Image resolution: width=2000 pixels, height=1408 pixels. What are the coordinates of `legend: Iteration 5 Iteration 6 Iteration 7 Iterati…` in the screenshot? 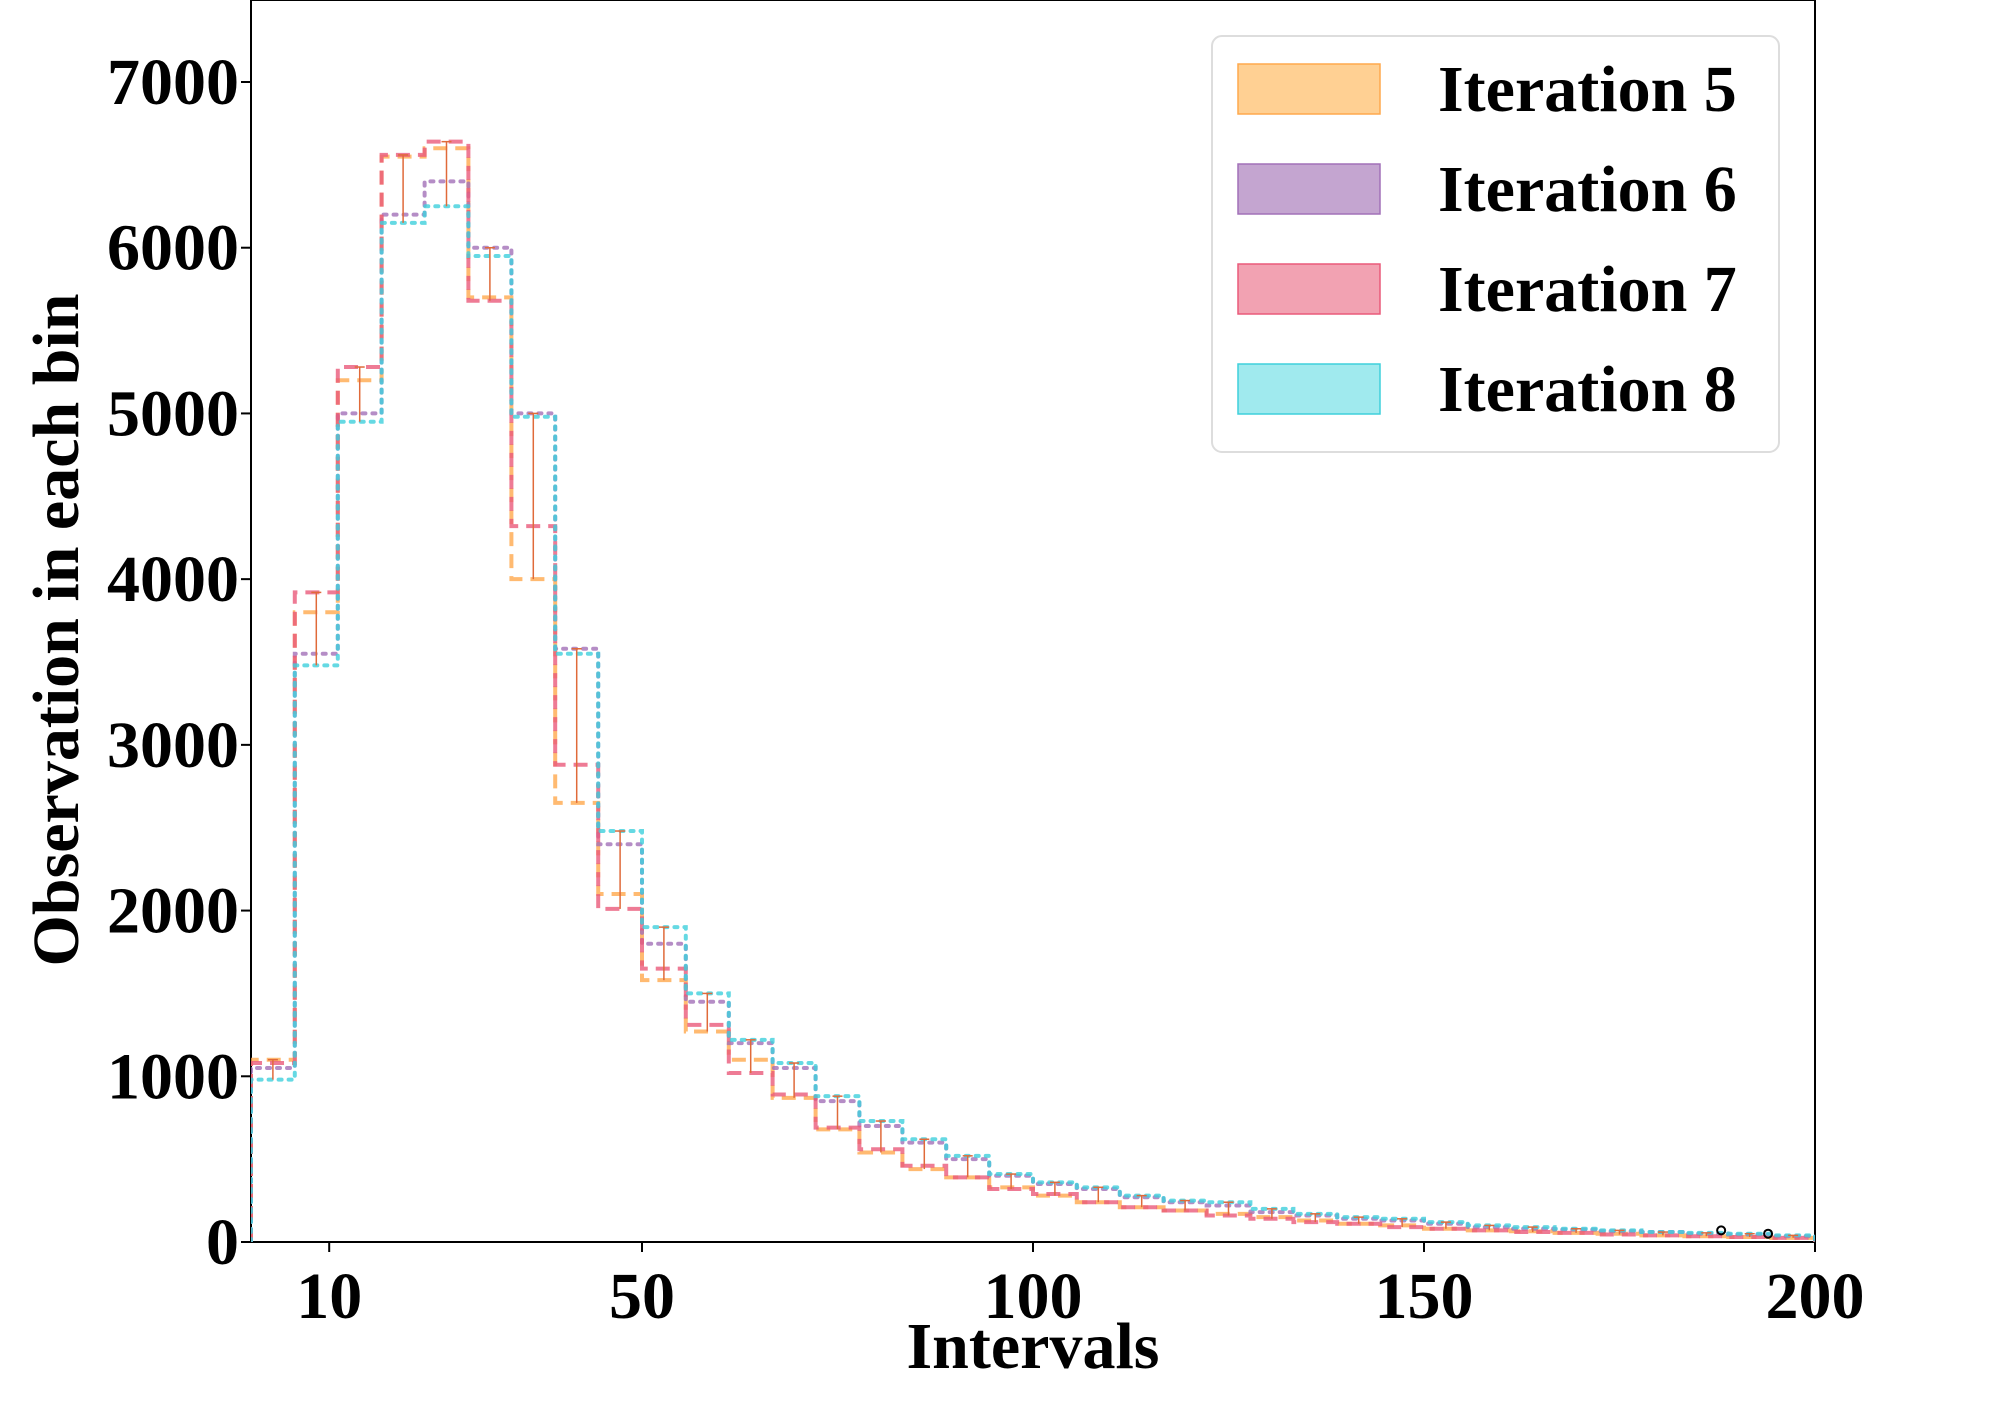 It's located at (1495, 244).